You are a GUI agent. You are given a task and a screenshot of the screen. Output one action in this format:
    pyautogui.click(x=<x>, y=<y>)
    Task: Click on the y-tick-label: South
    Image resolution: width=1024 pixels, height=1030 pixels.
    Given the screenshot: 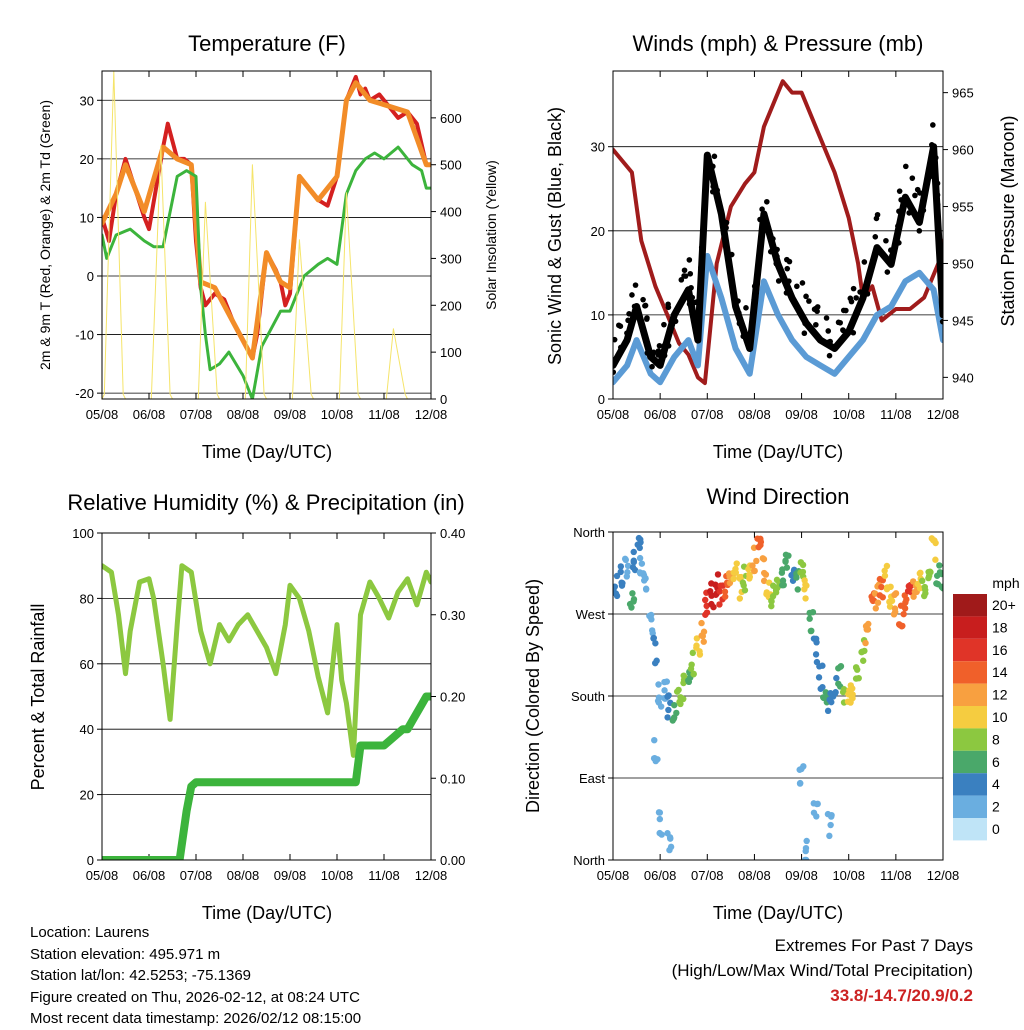 What is the action you would take?
    pyautogui.click(x=588, y=696)
    